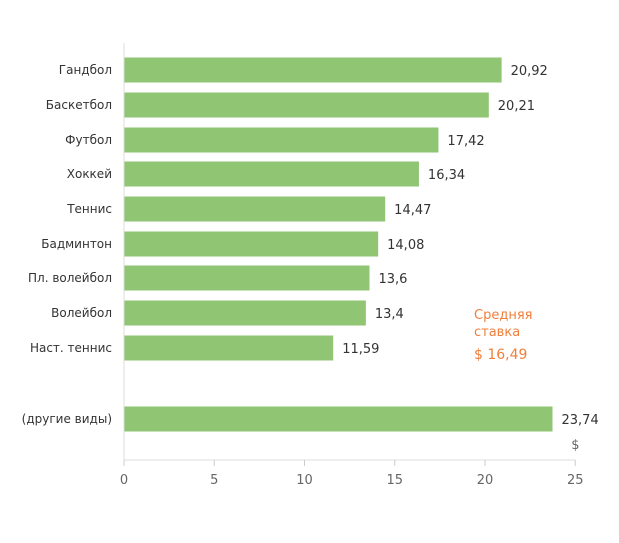 Image resolution: width=619 pixels, height=543 pixels. What do you see at coordinates (446, 175) in the screenshot?
I see `value-label: 16,34` at bounding box center [446, 175].